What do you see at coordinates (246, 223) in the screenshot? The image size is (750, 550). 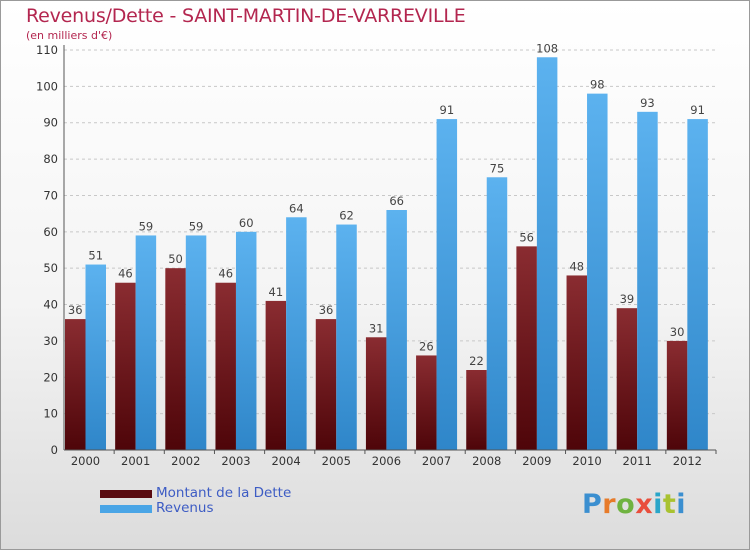 I see `data-label-revenus: 60` at bounding box center [246, 223].